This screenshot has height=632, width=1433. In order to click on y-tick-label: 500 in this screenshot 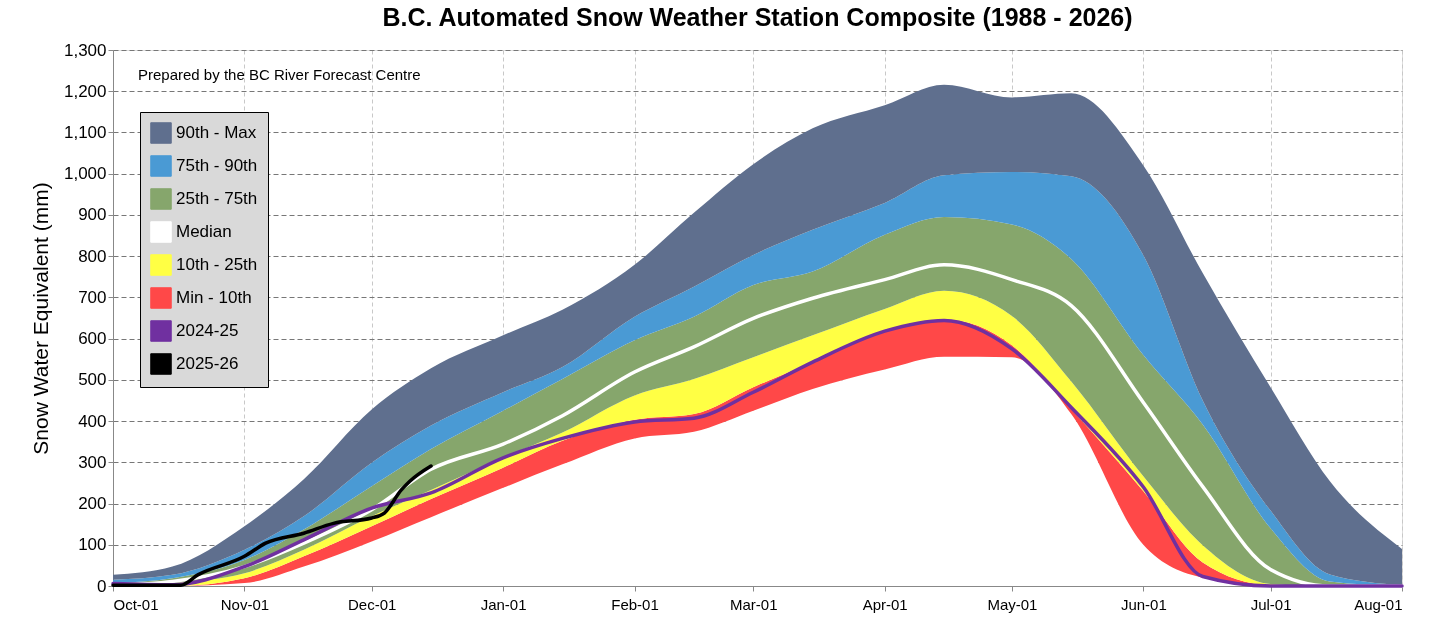, I will do `click(92, 380)`.